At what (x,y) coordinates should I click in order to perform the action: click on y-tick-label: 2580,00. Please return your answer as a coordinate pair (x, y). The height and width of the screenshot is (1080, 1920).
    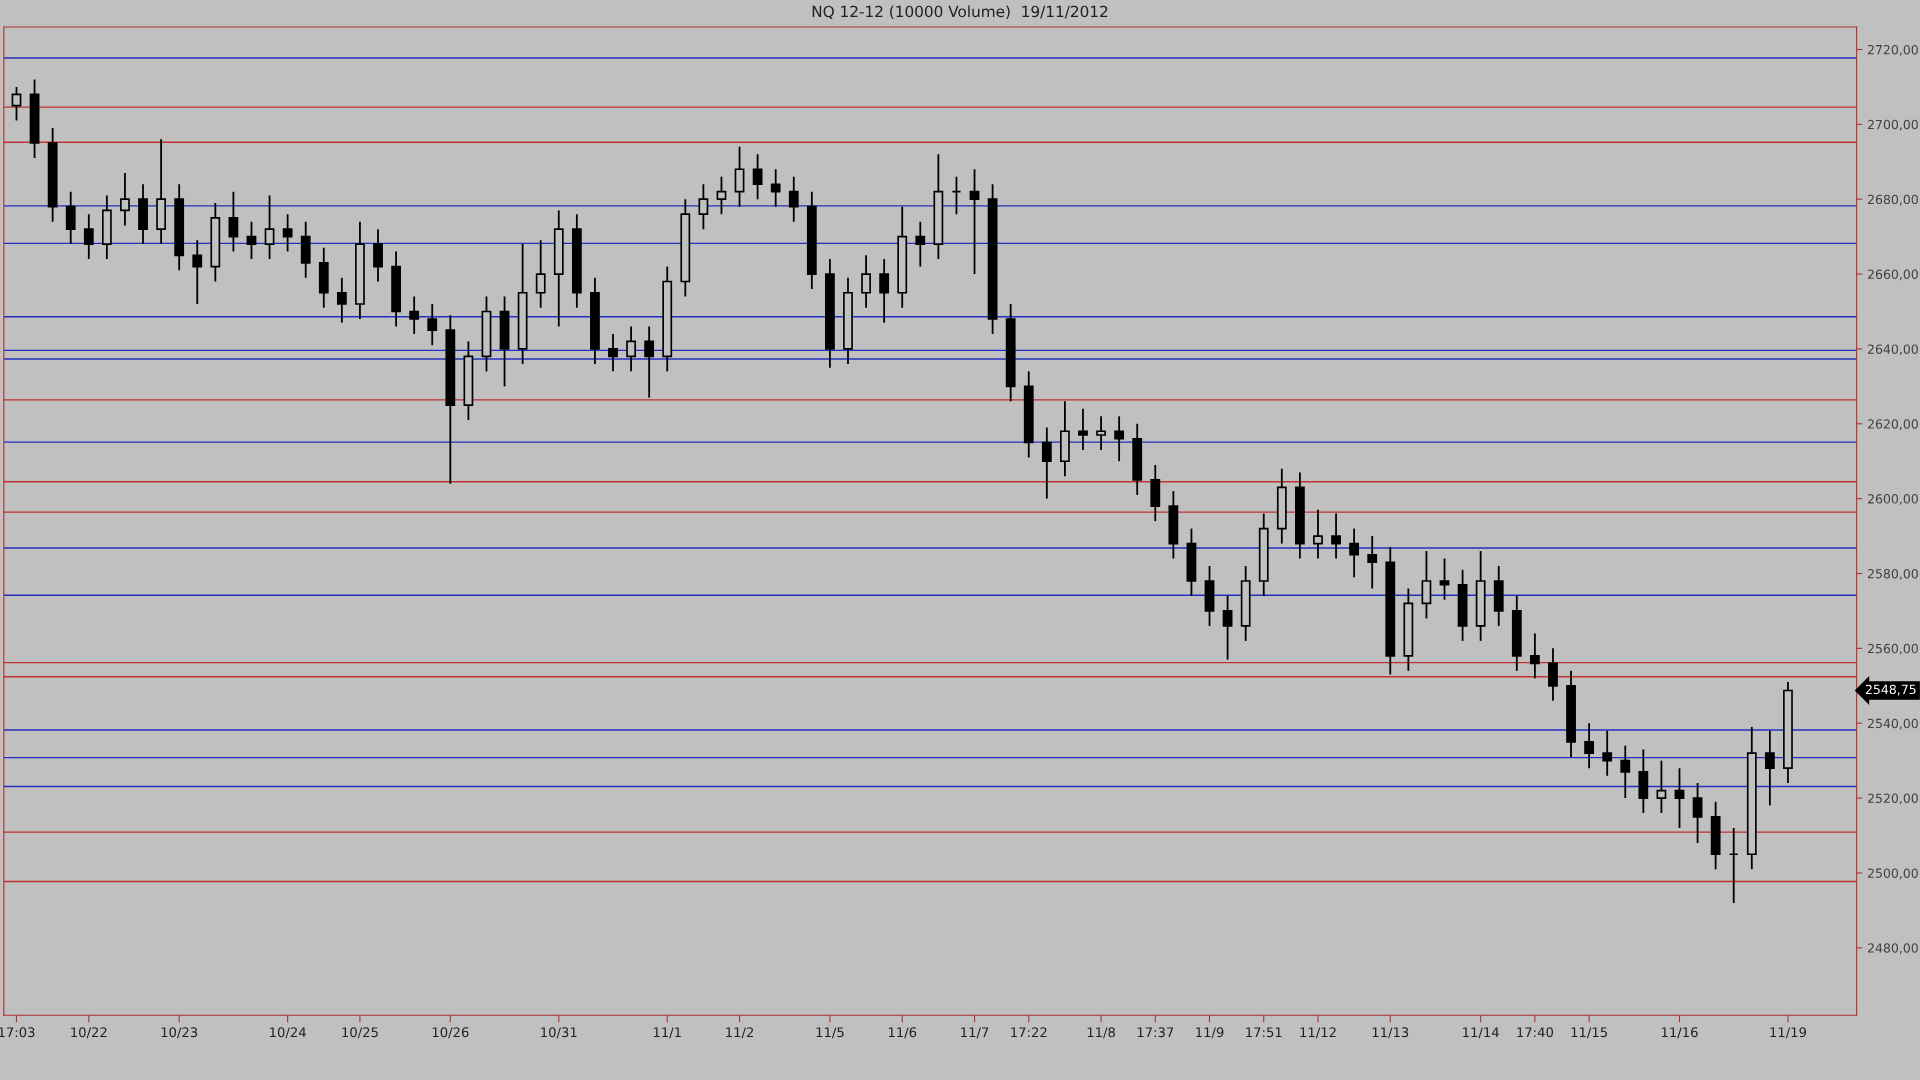
    Looking at the image, I should click on (1892, 574).